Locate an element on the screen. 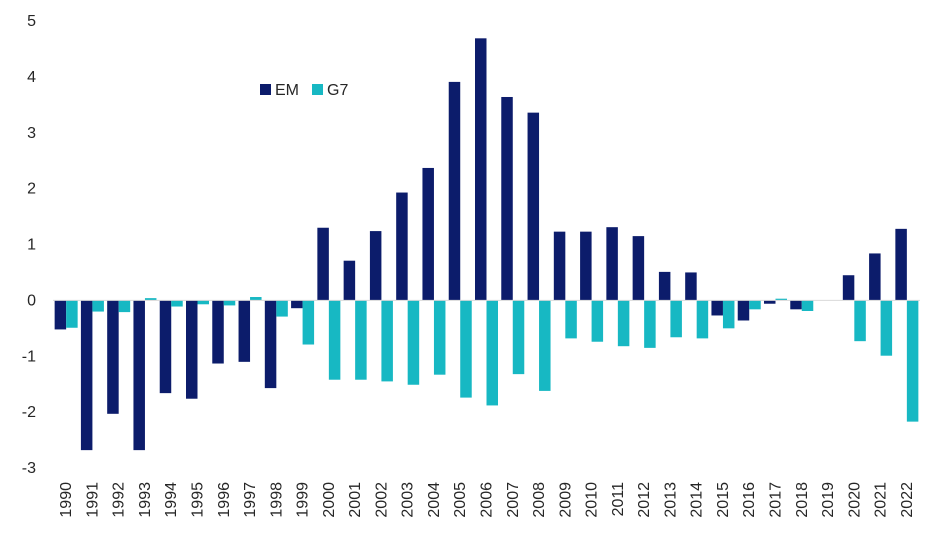  x-tick-label: 2001 is located at coordinates (355, 500).